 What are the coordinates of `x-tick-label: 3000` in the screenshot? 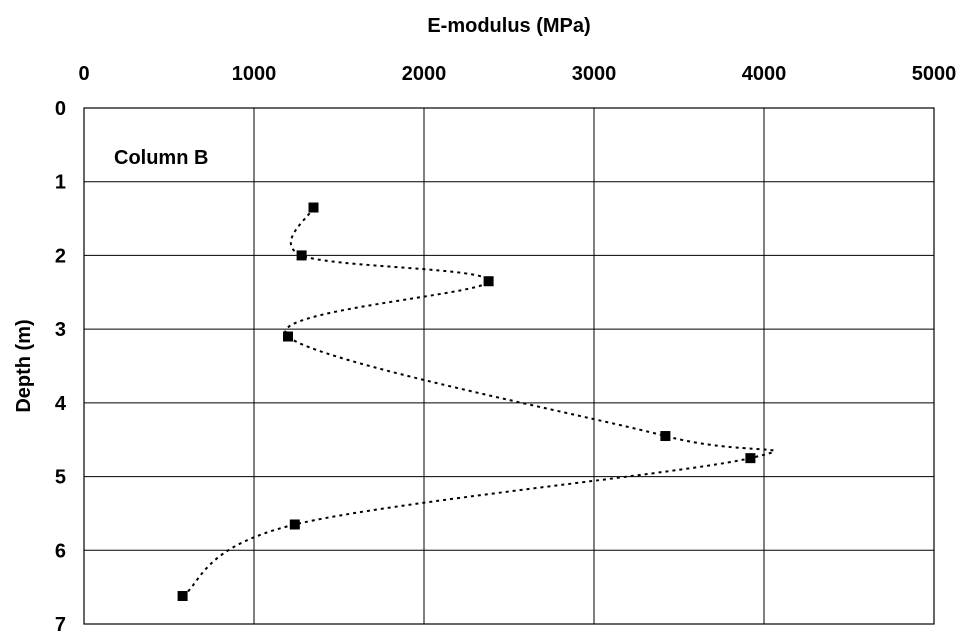 It's located at (594, 74).